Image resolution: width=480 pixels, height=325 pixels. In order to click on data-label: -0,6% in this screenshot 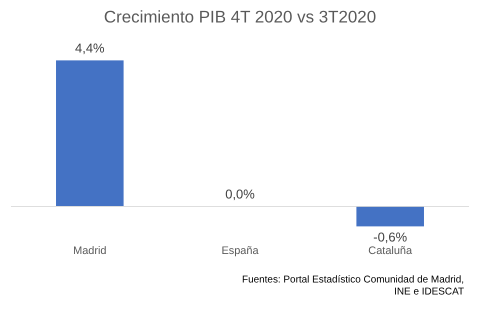, I will do `click(390, 236)`.